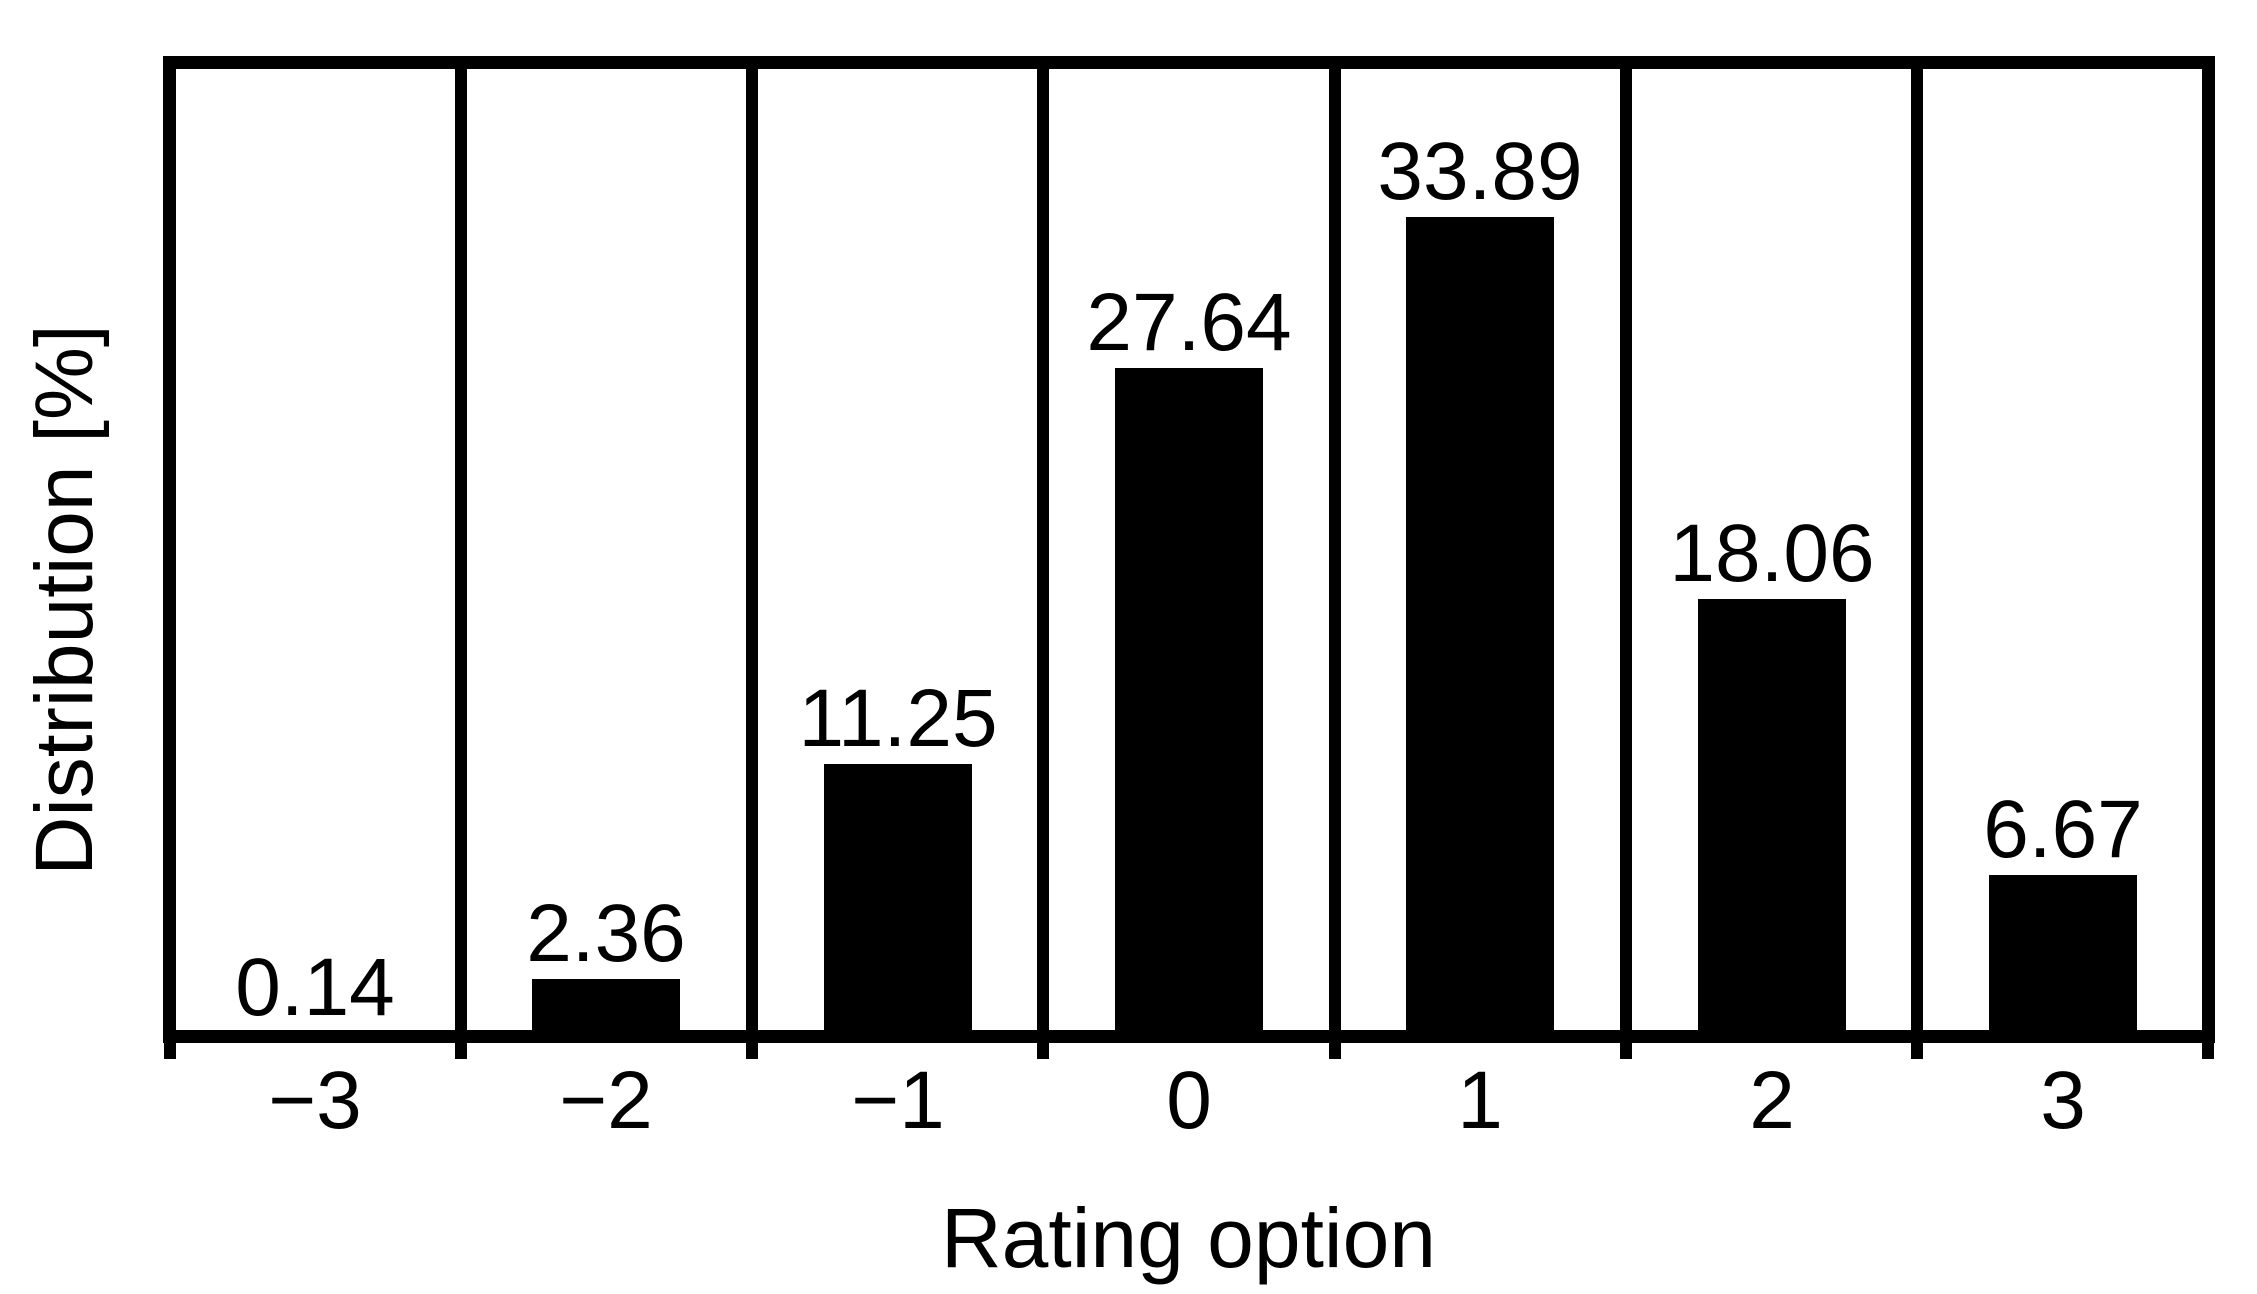  What do you see at coordinates (2063, 829) in the screenshot?
I see `bar-value-label: 6.67` at bounding box center [2063, 829].